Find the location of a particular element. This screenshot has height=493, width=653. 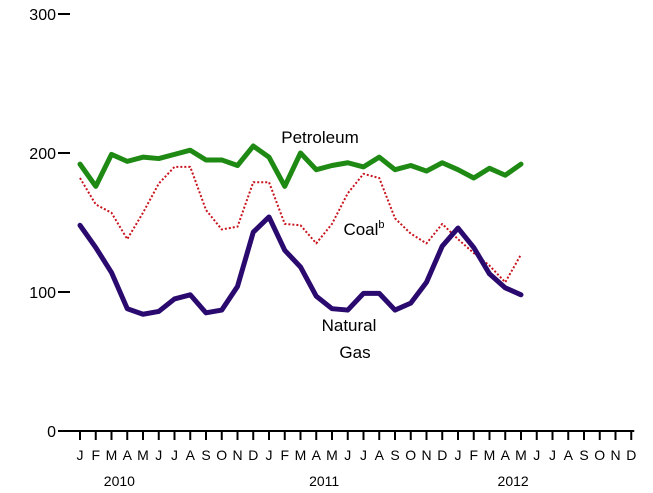

year-label: 2012 is located at coordinates (513, 481).